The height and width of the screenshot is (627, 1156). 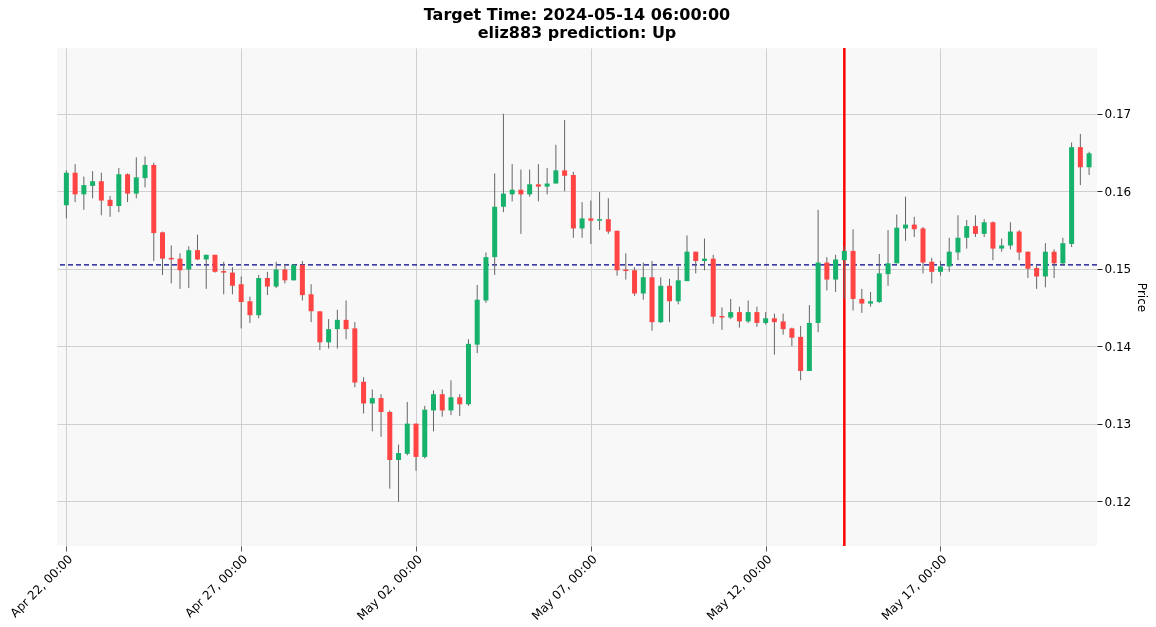 What do you see at coordinates (577, 32) in the screenshot?
I see `chart-subtitle: eliz883 prediction: Up` at bounding box center [577, 32].